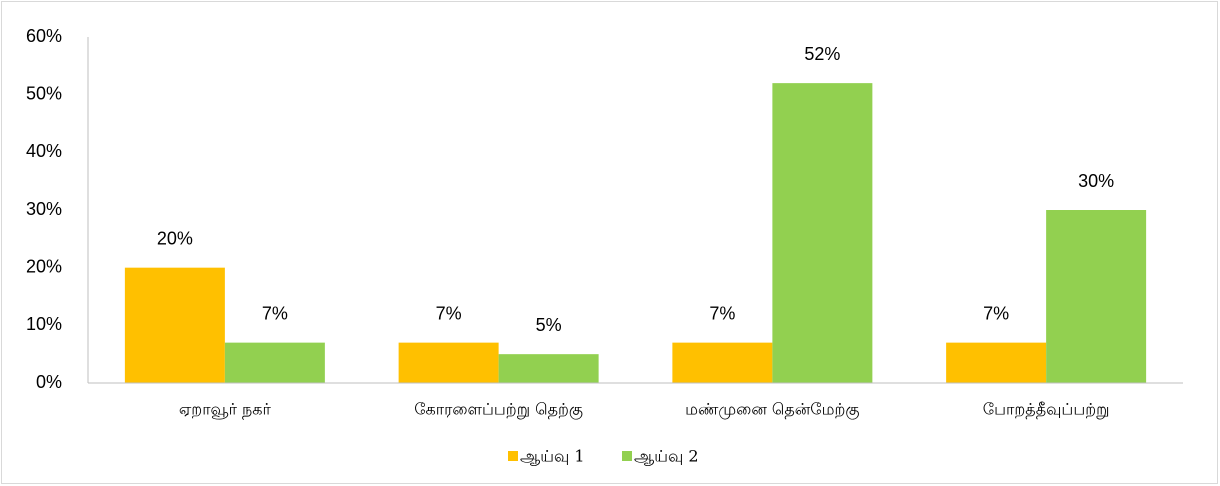 The width and height of the screenshot is (1220, 486). What do you see at coordinates (549, 325) in the screenshot?
I see `data-label: 5%` at bounding box center [549, 325].